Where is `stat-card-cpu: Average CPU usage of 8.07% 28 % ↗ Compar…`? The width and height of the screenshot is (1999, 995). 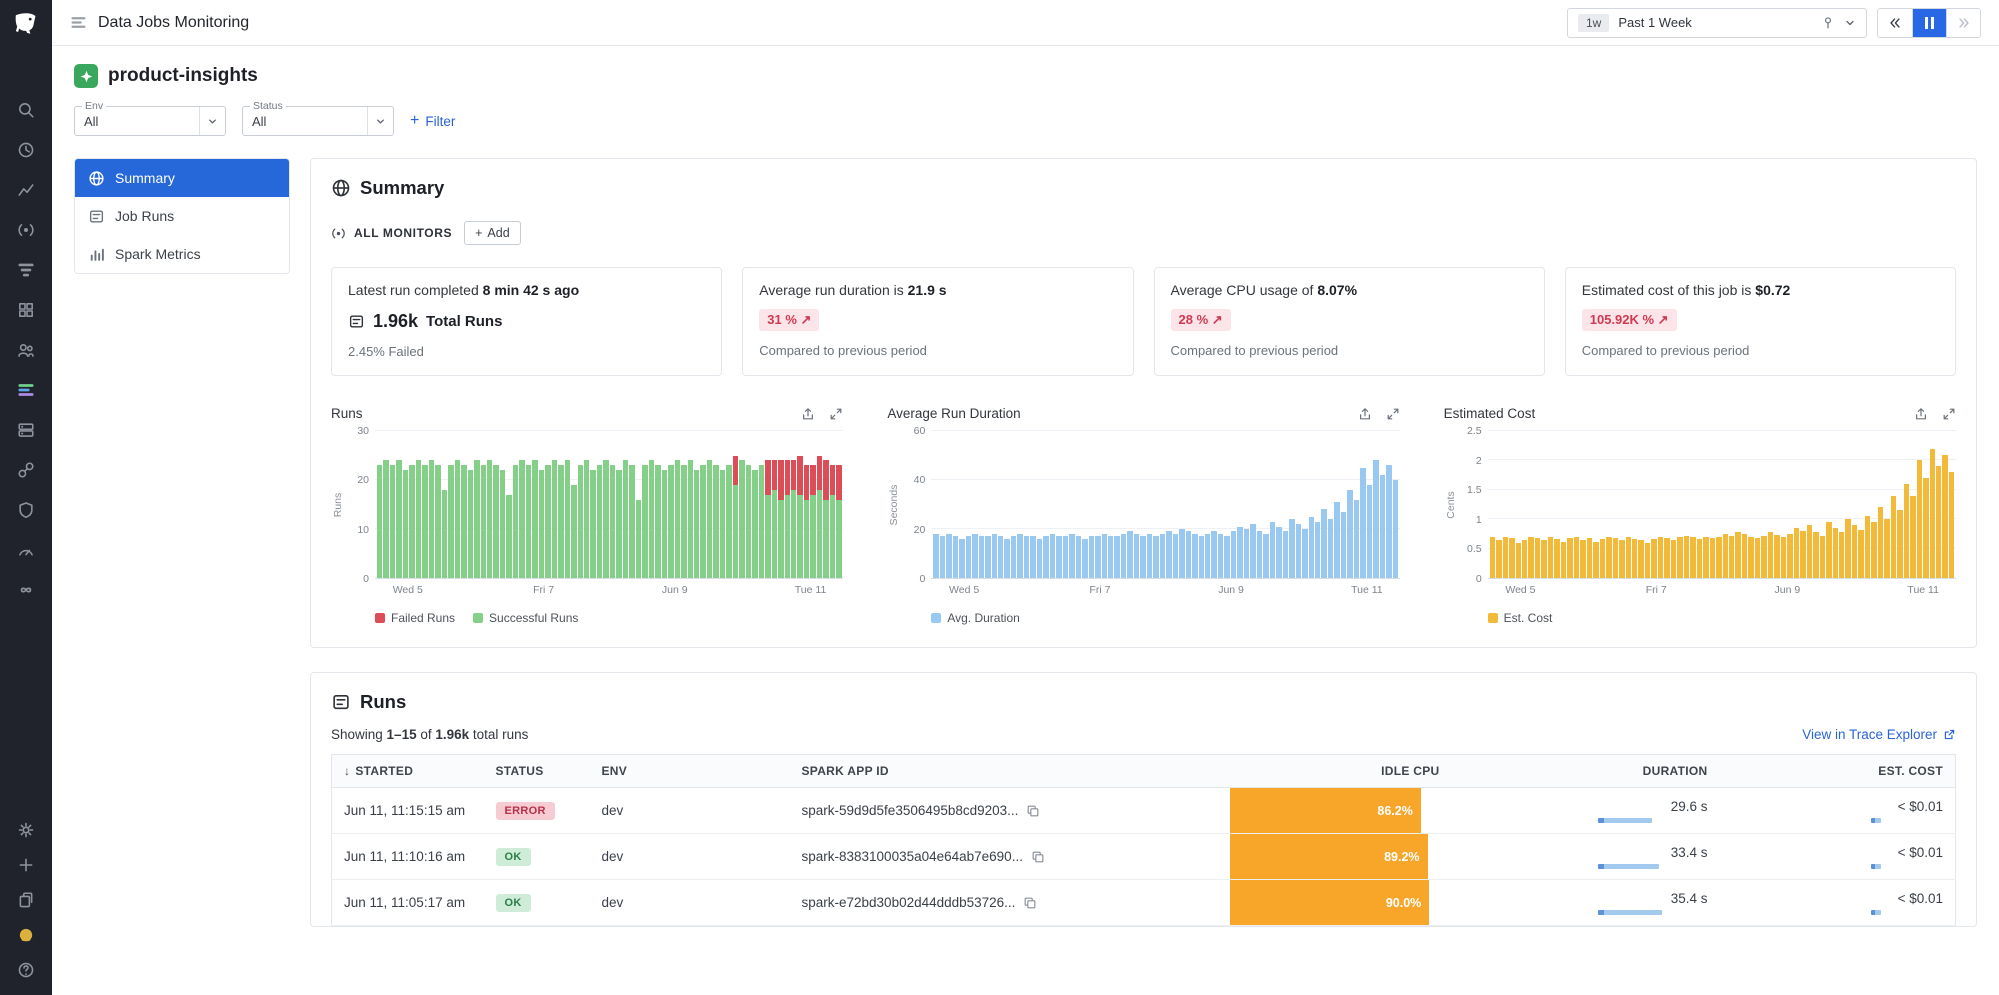 stat-card-cpu: Average CPU usage of 8.07% 28 % ↗ Compar… is located at coordinates (1349, 321).